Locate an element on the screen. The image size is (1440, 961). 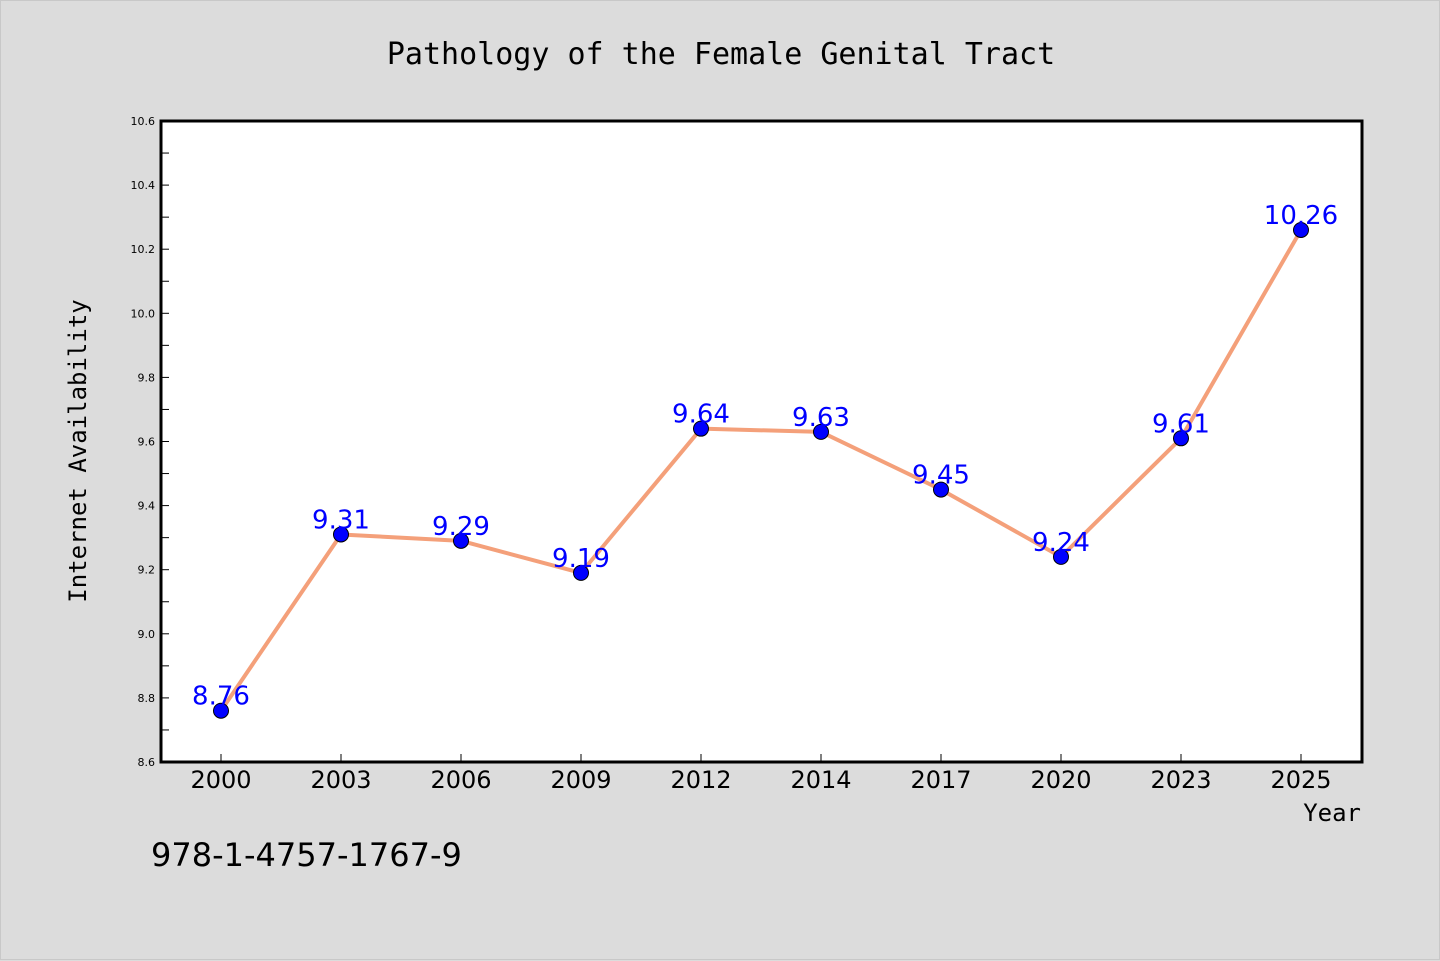
y-tick-label: 9.4 is located at coordinates (147, 506).